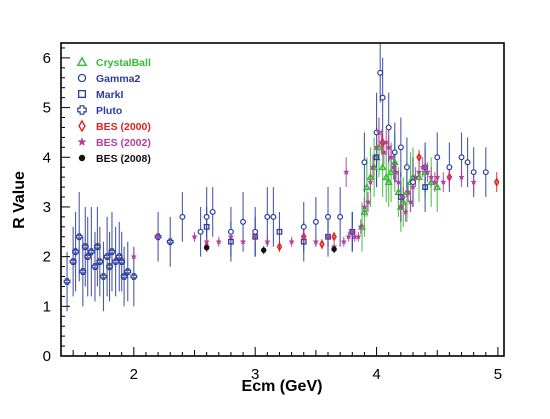  Describe the element at coordinates (47, 157) in the screenshot. I see `y-tick-label: 4` at that location.